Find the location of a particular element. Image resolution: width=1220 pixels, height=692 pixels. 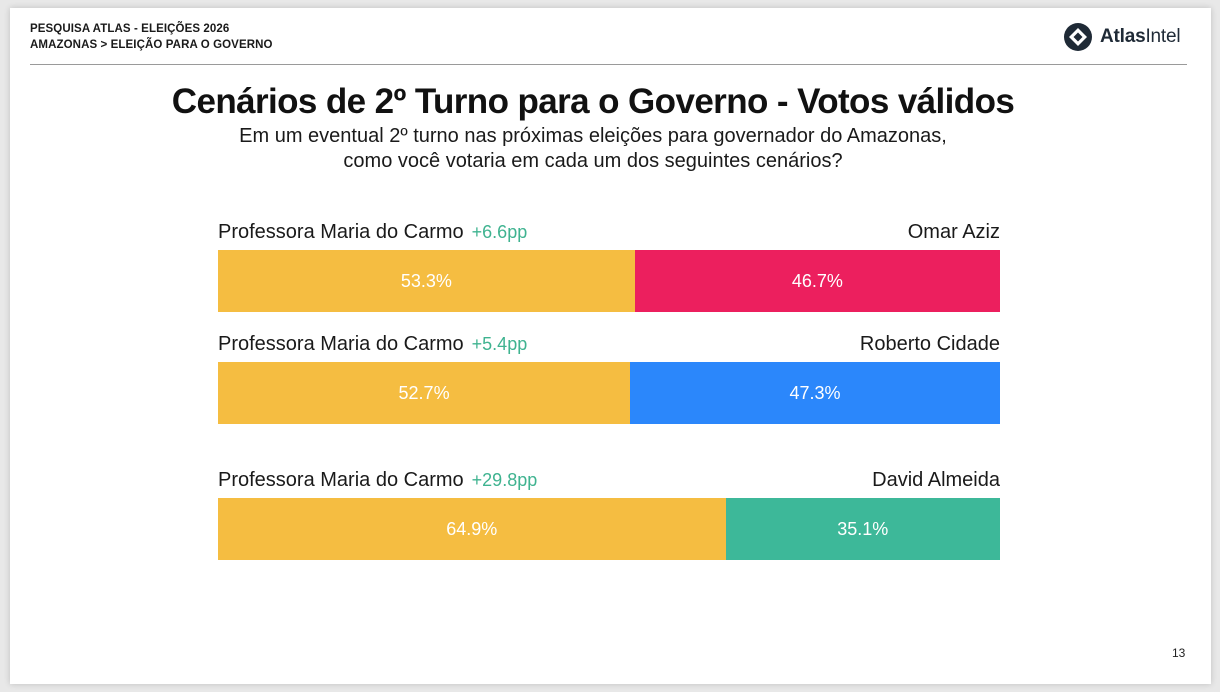

bar-value-right: 47.3% is located at coordinates (815, 392).